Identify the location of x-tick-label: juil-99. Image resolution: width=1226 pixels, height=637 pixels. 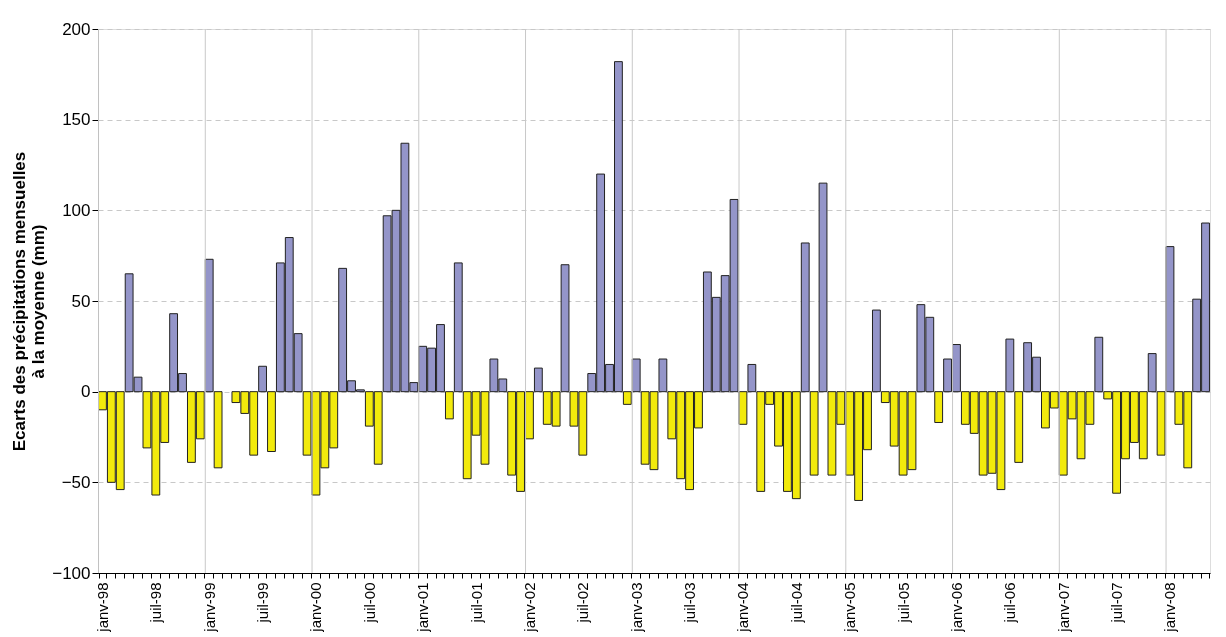
(263, 603).